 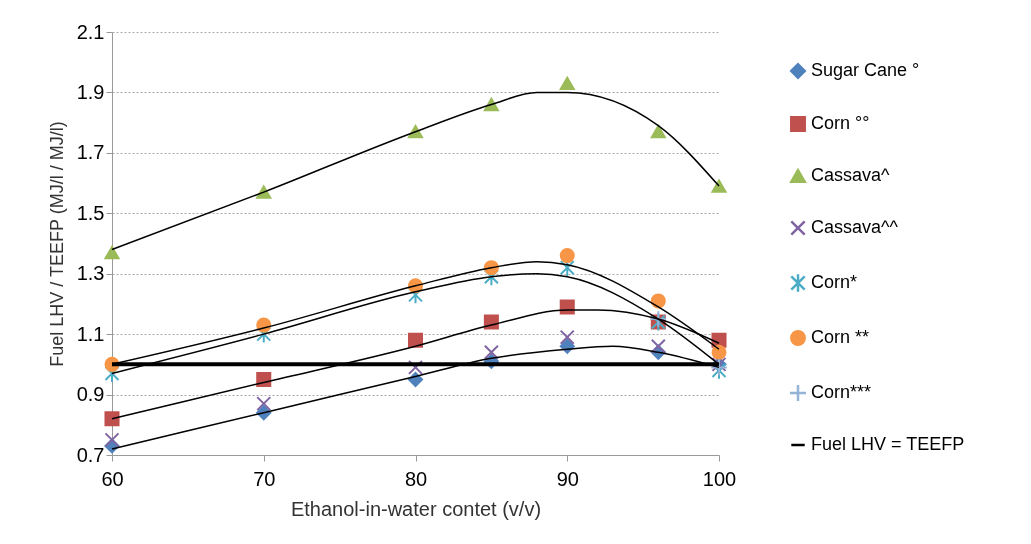 What do you see at coordinates (416, 508) in the screenshot?
I see `x-axis-title: Ethanol-in-water contet (v/v)` at bounding box center [416, 508].